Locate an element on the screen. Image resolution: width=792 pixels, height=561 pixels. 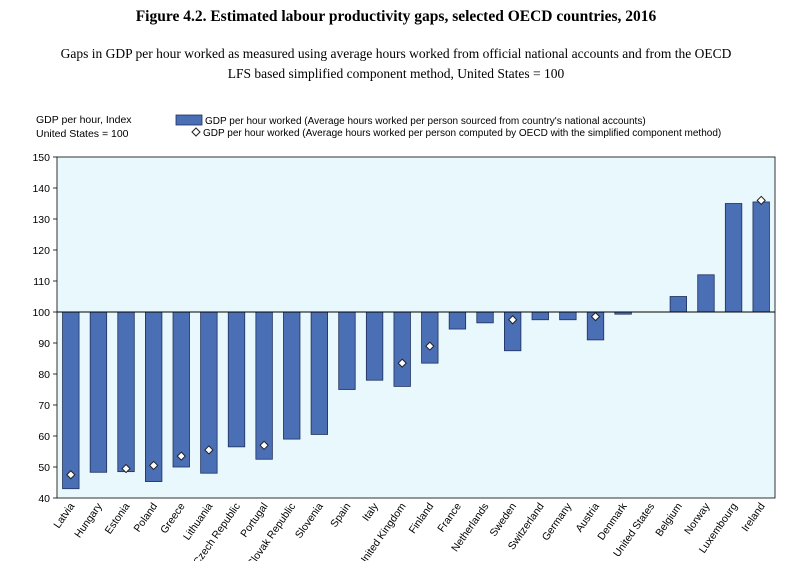
marker-sweden is located at coordinates (512, 320).